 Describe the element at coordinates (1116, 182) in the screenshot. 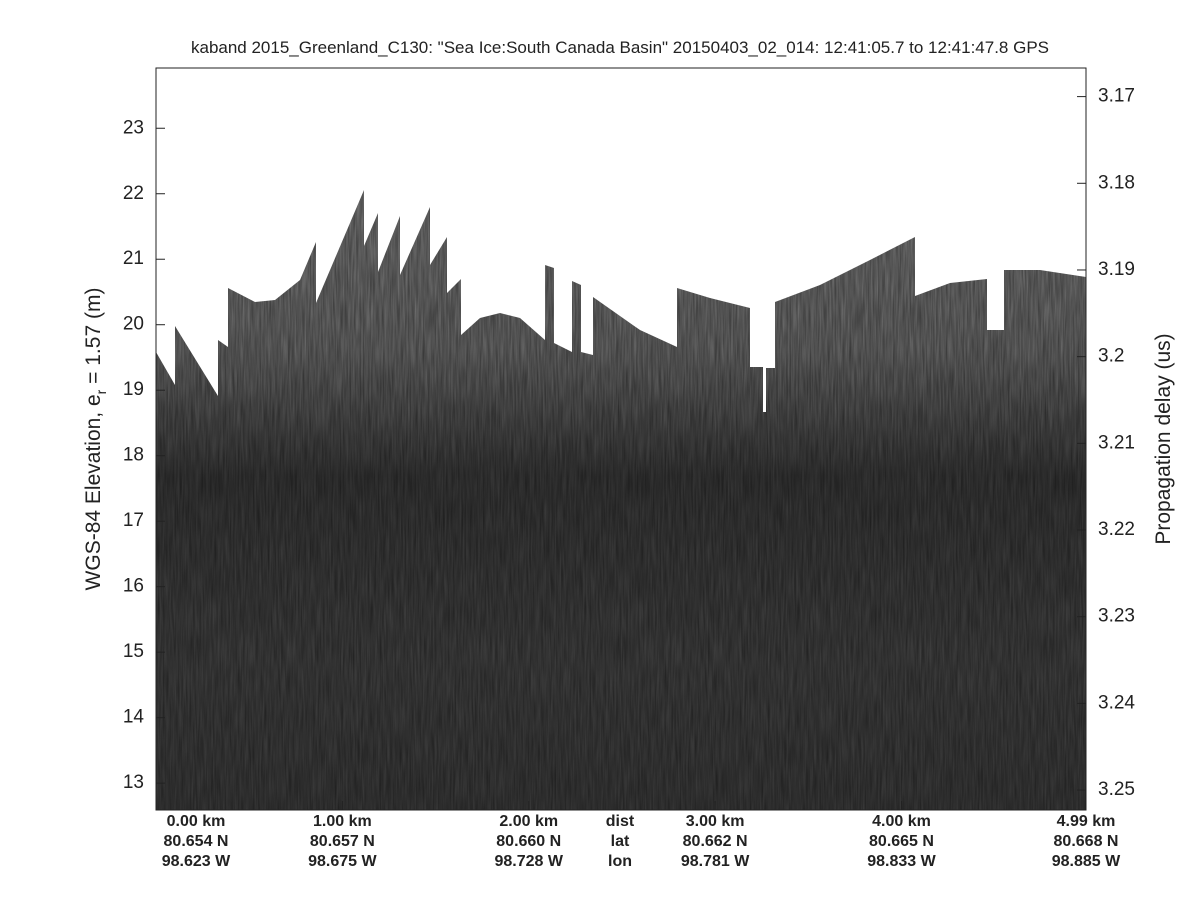

I see `y2-tick-label: 3.18` at that location.